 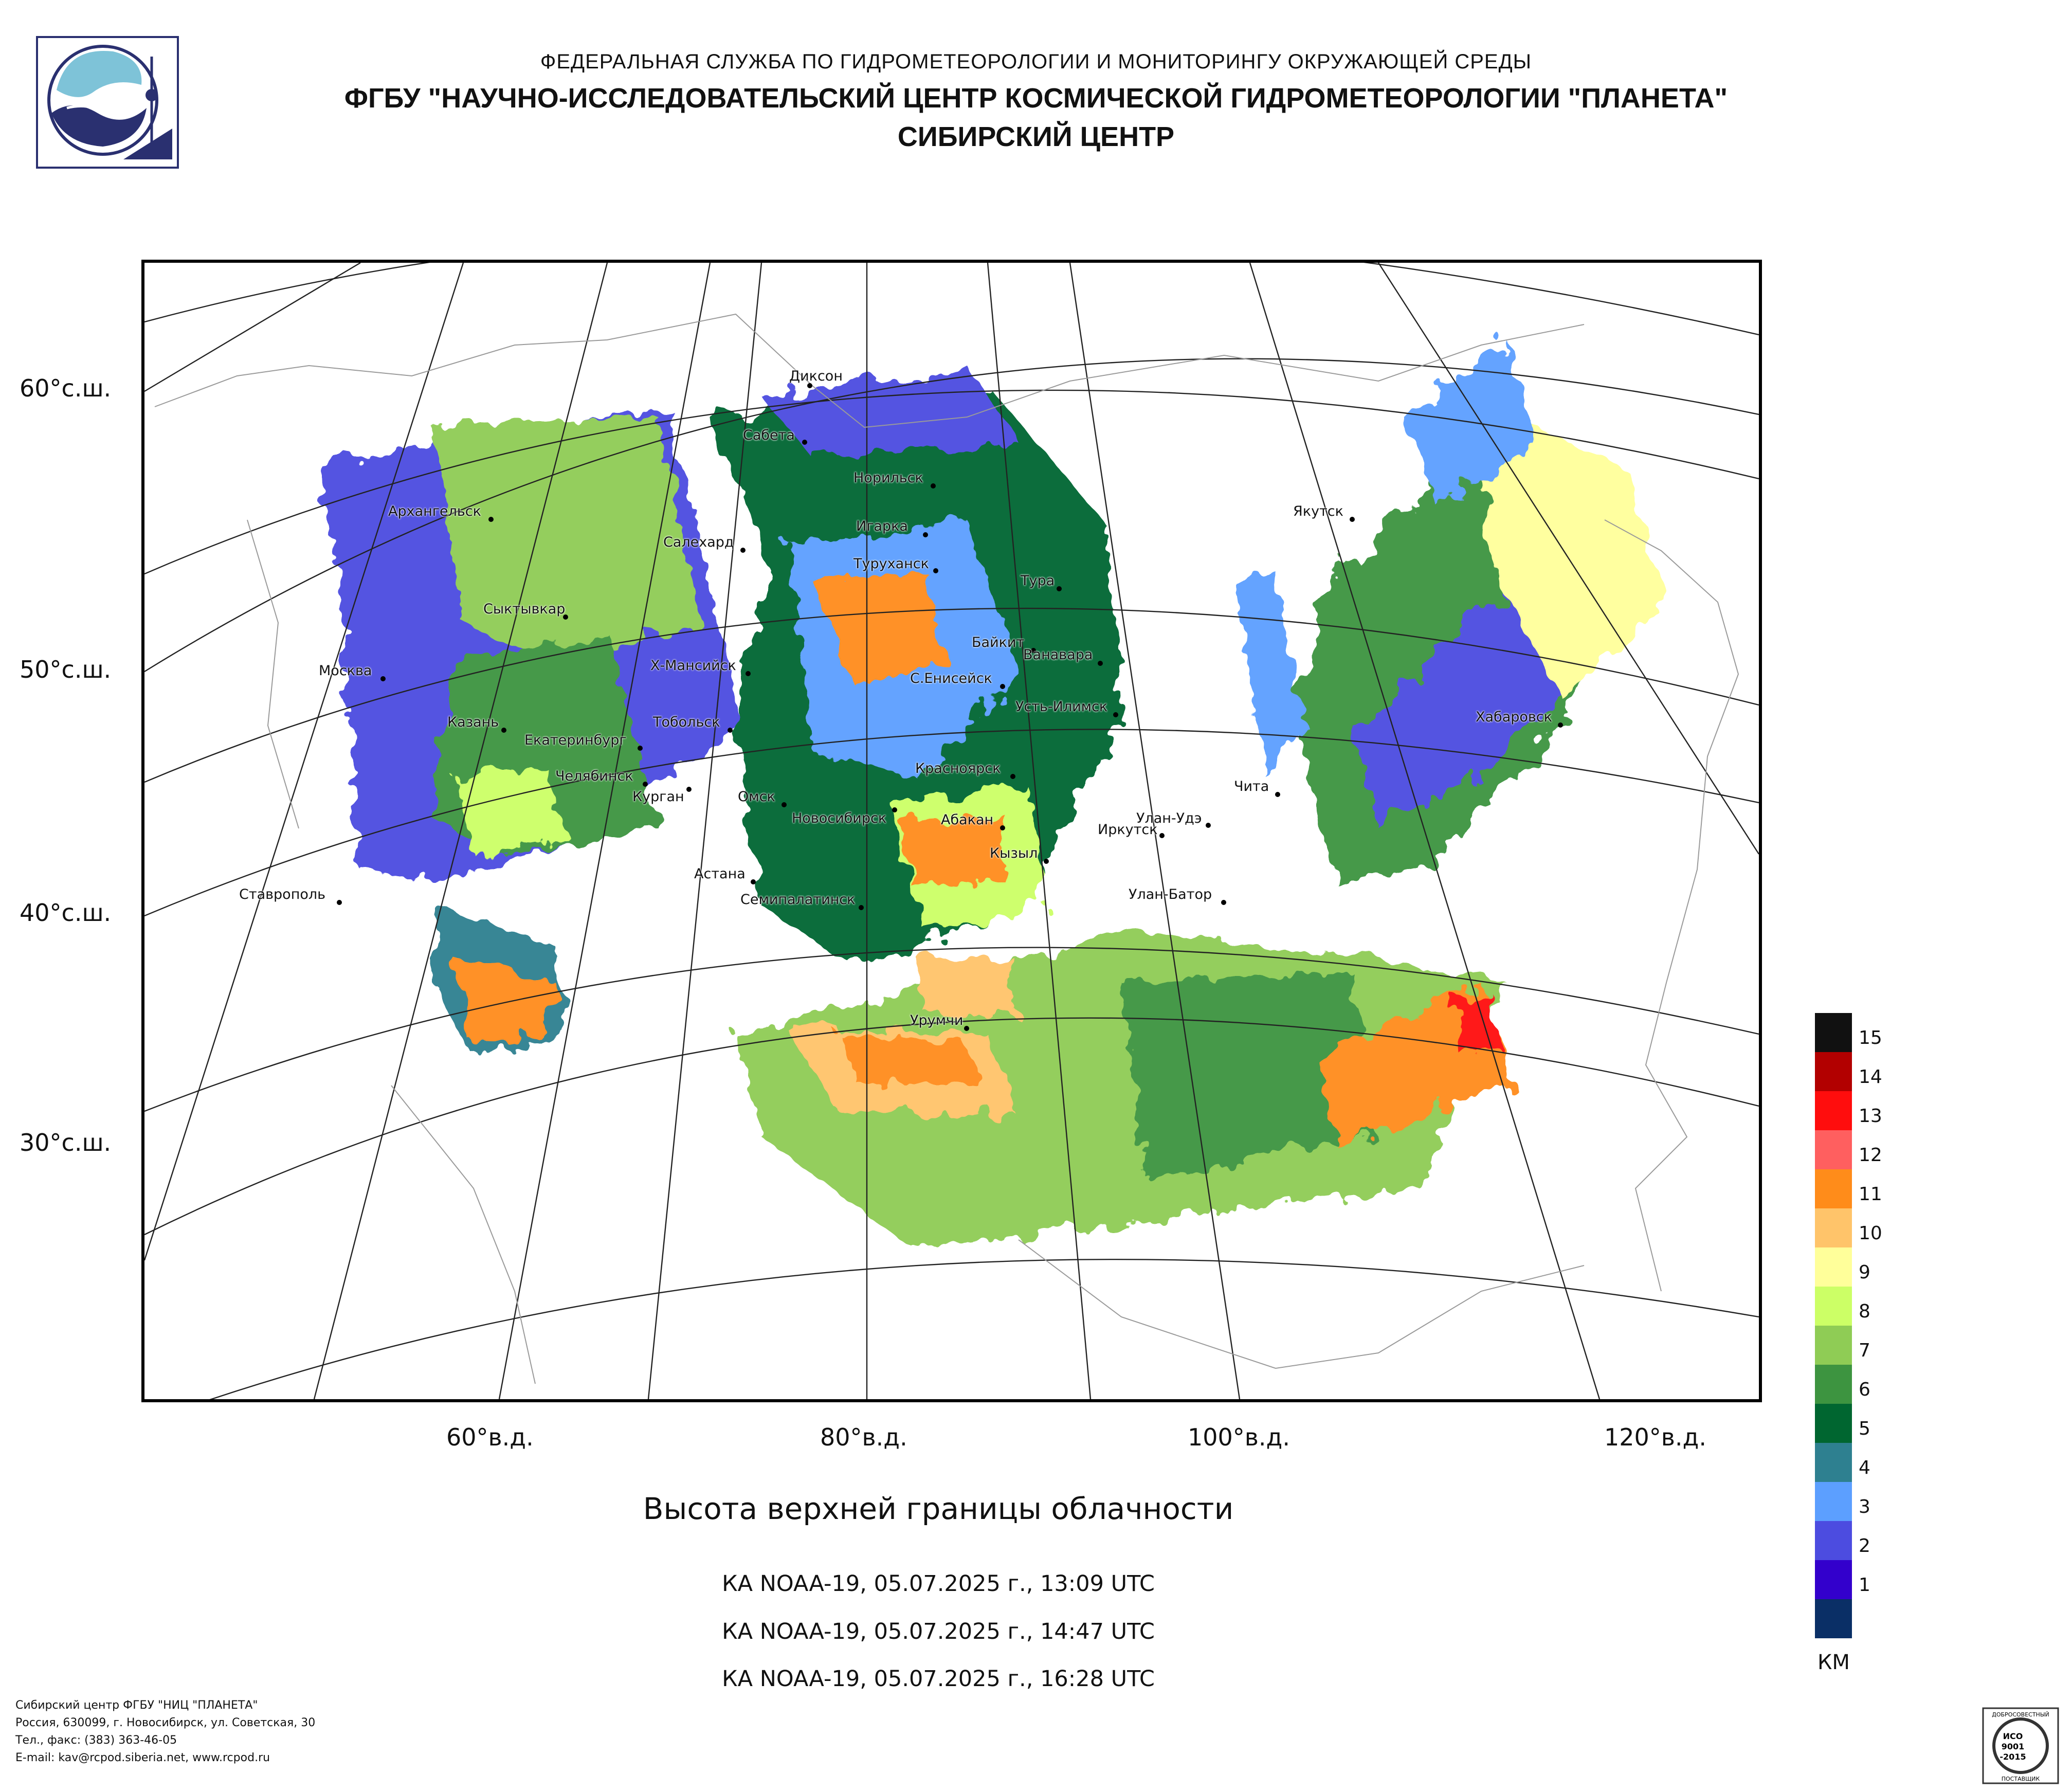 What do you see at coordinates (938, 1679) in the screenshot?
I see `pass-3: КА NOAA-19, 05.07.2025 г., 16:28 UTC` at bounding box center [938, 1679].